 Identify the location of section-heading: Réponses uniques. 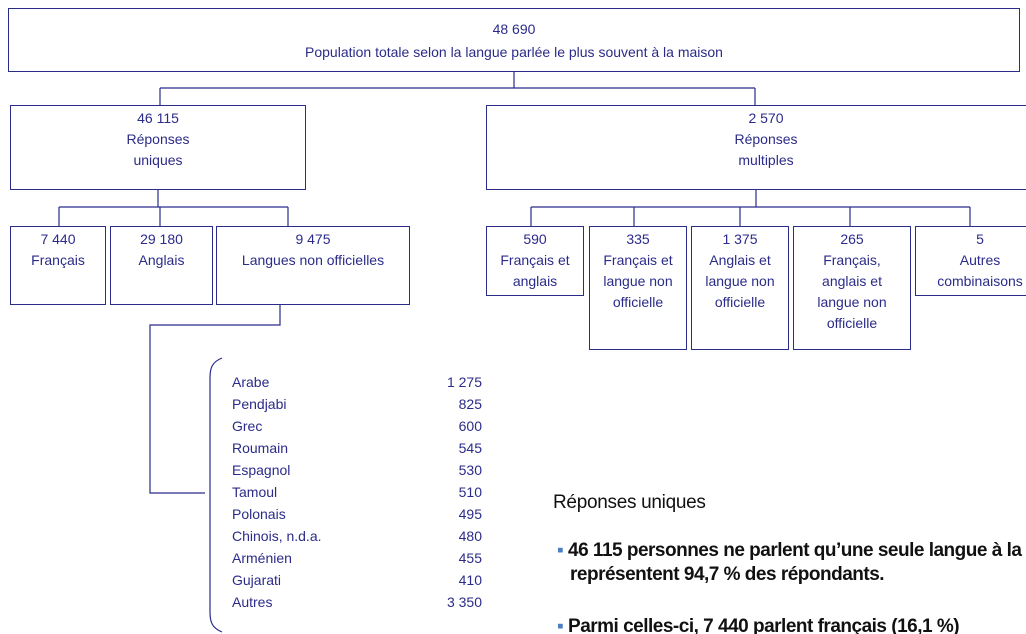
(629, 502).